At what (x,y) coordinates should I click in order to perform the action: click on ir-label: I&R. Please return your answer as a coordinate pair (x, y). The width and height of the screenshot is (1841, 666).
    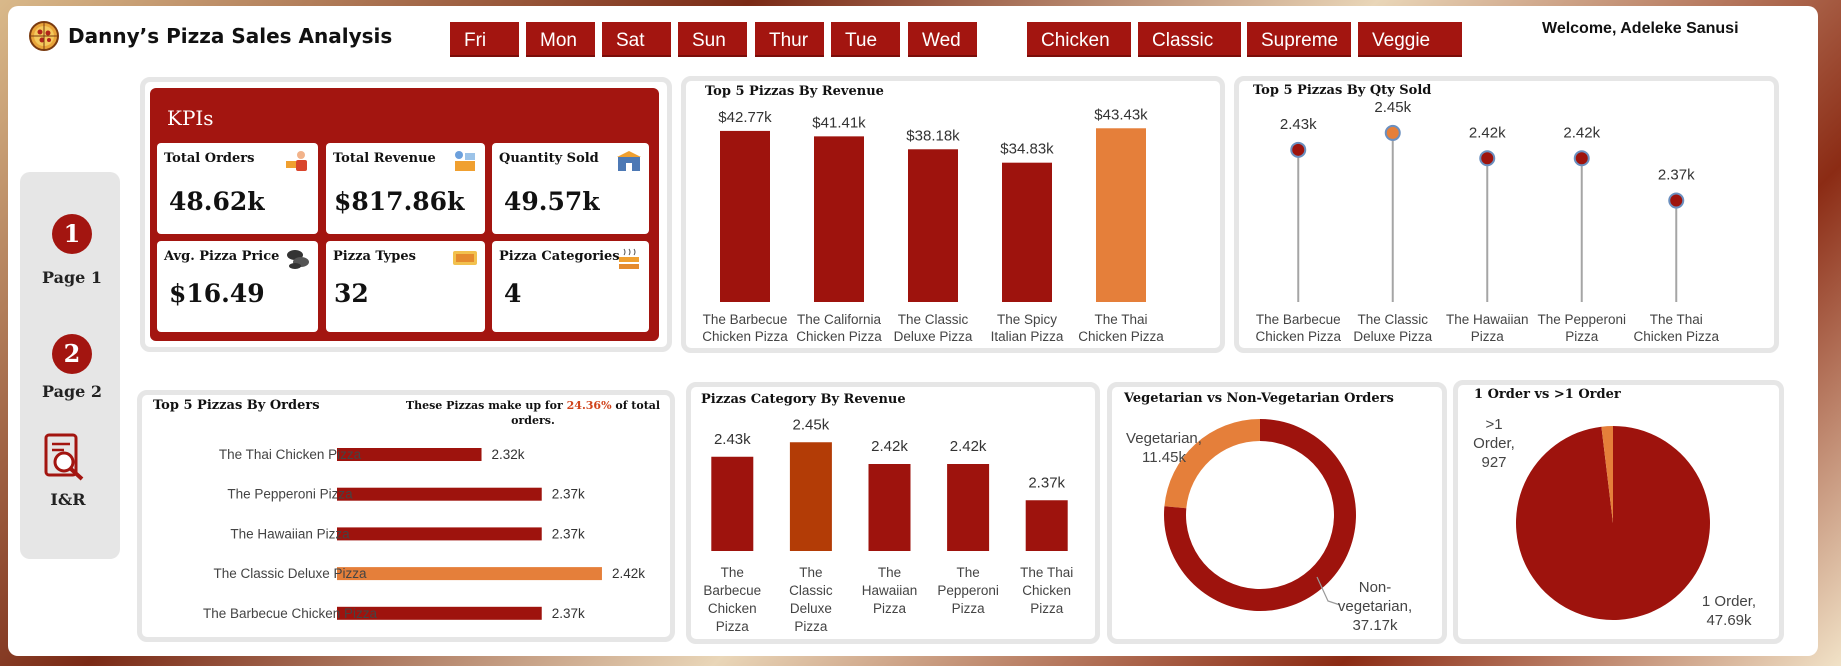
    Looking at the image, I should click on (68, 499).